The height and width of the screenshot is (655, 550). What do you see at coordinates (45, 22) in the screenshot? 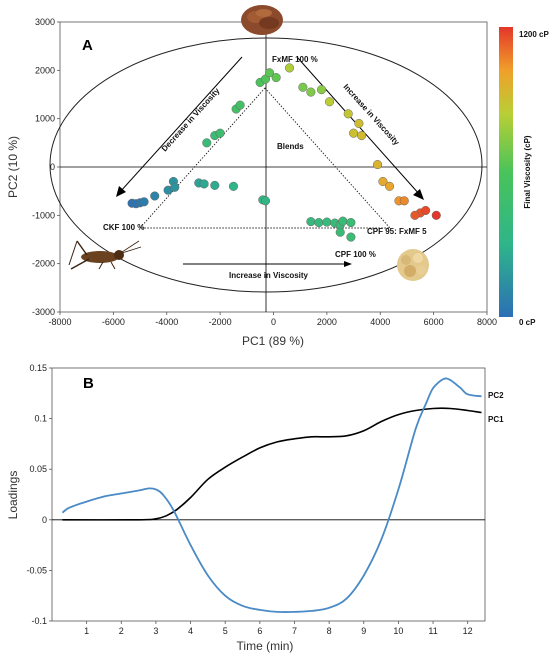
I see `y-tick-label: 3000` at bounding box center [45, 22].